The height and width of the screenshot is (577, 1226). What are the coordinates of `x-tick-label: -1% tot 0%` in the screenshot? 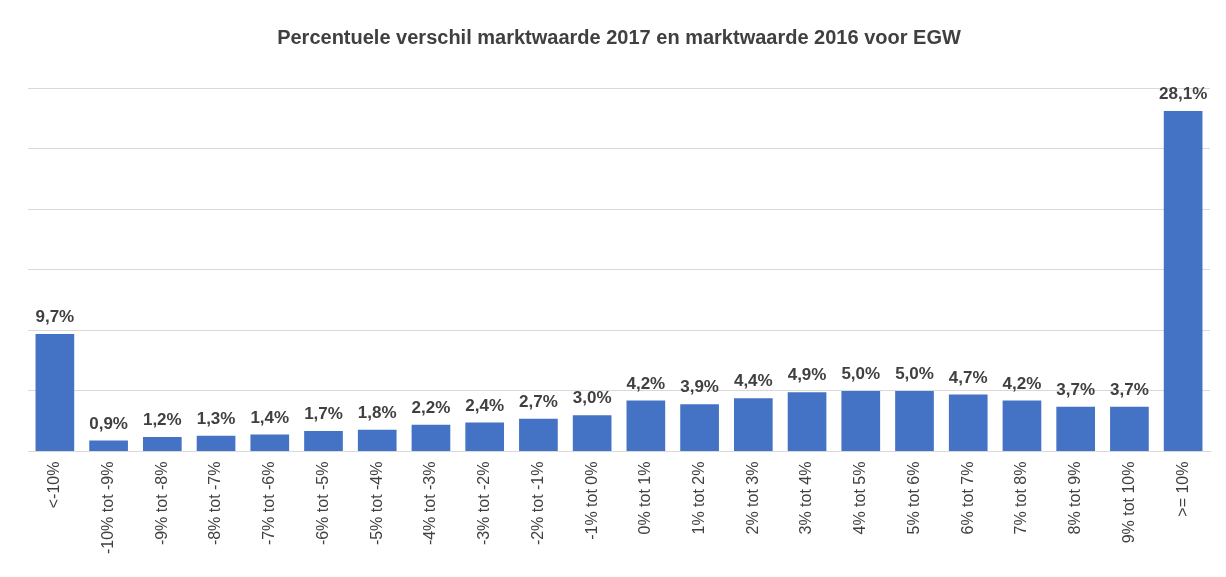 It's located at (591, 500).